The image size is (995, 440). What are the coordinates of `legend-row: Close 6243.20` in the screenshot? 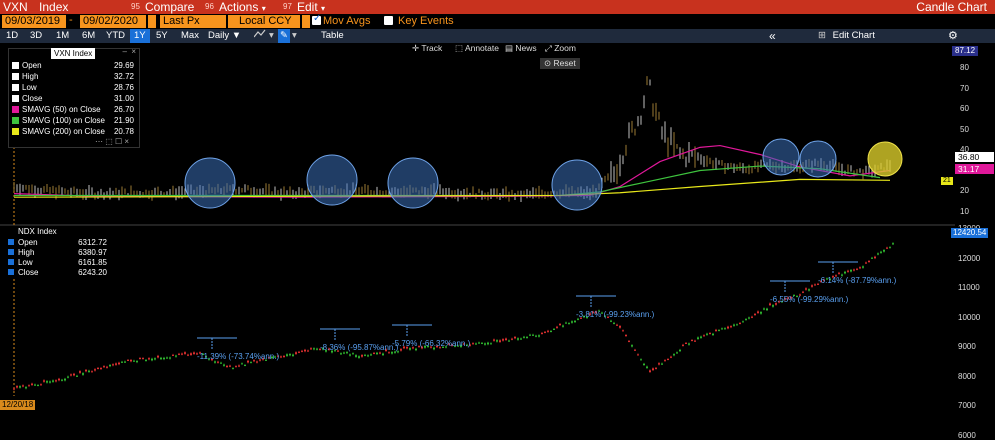 It's located at (57, 273).